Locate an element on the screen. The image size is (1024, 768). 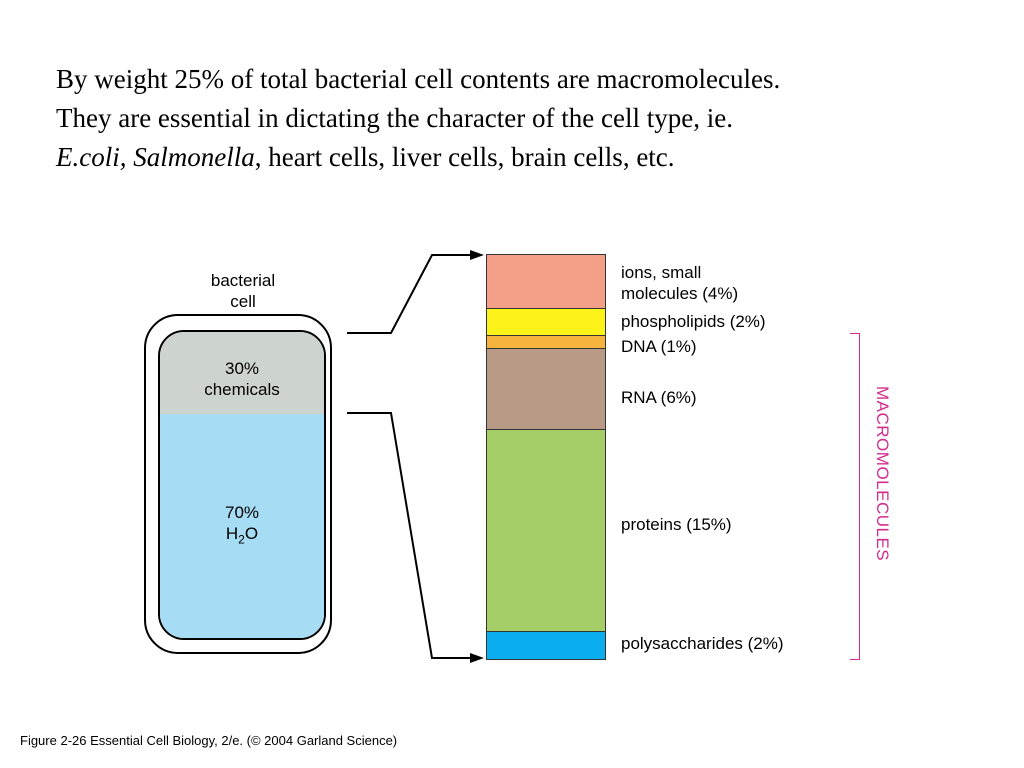
water-formula: H2O is located at coordinates (242, 535).